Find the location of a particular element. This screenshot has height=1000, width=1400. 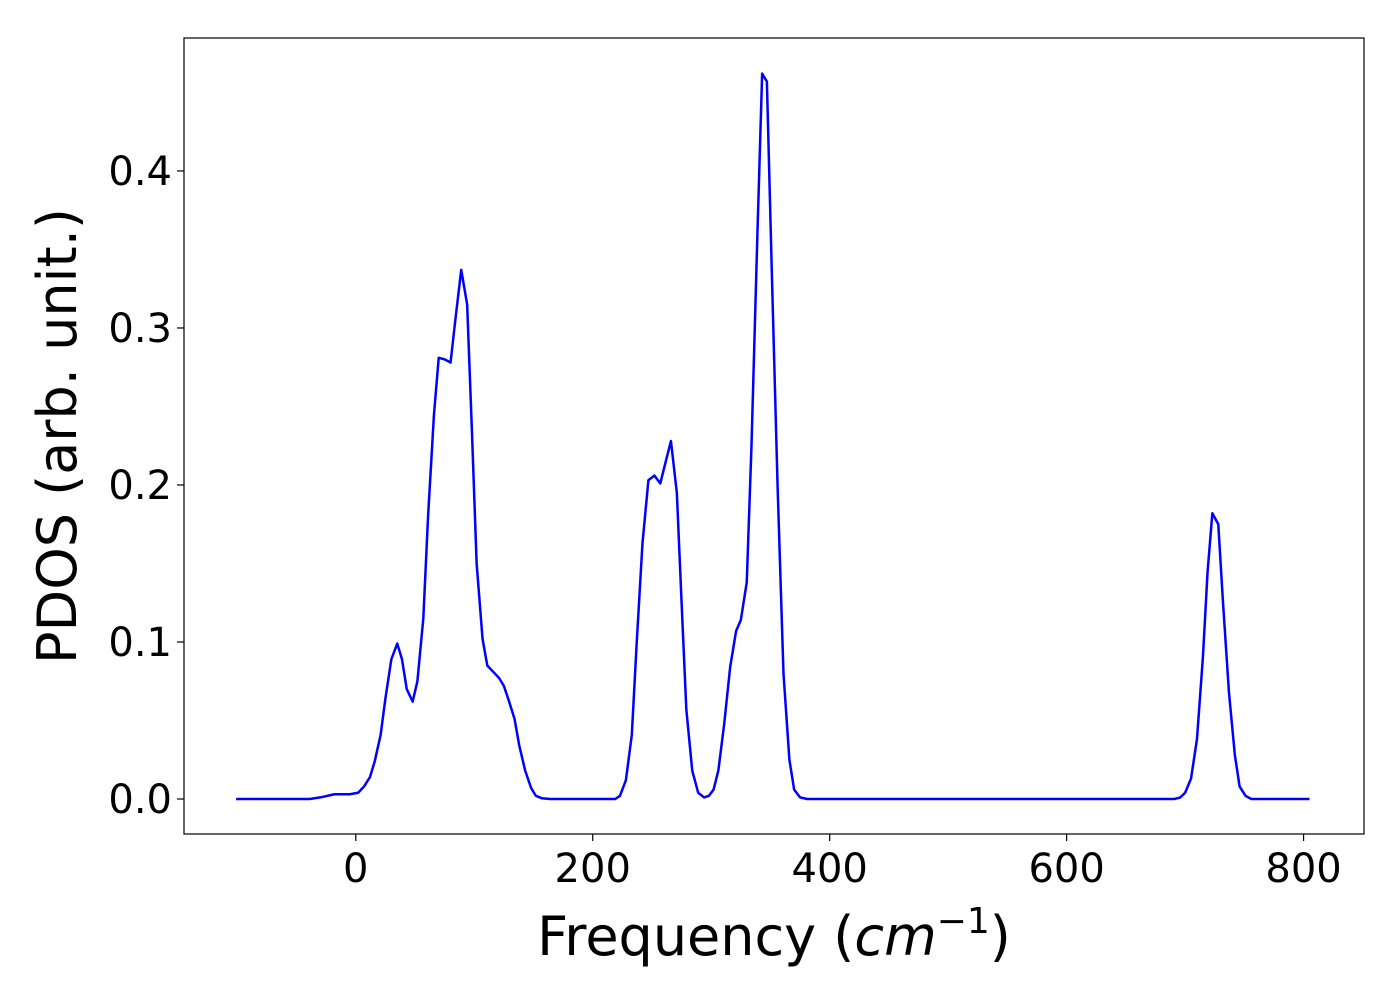

x-tick-label: 800 is located at coordinates (1303, 869).